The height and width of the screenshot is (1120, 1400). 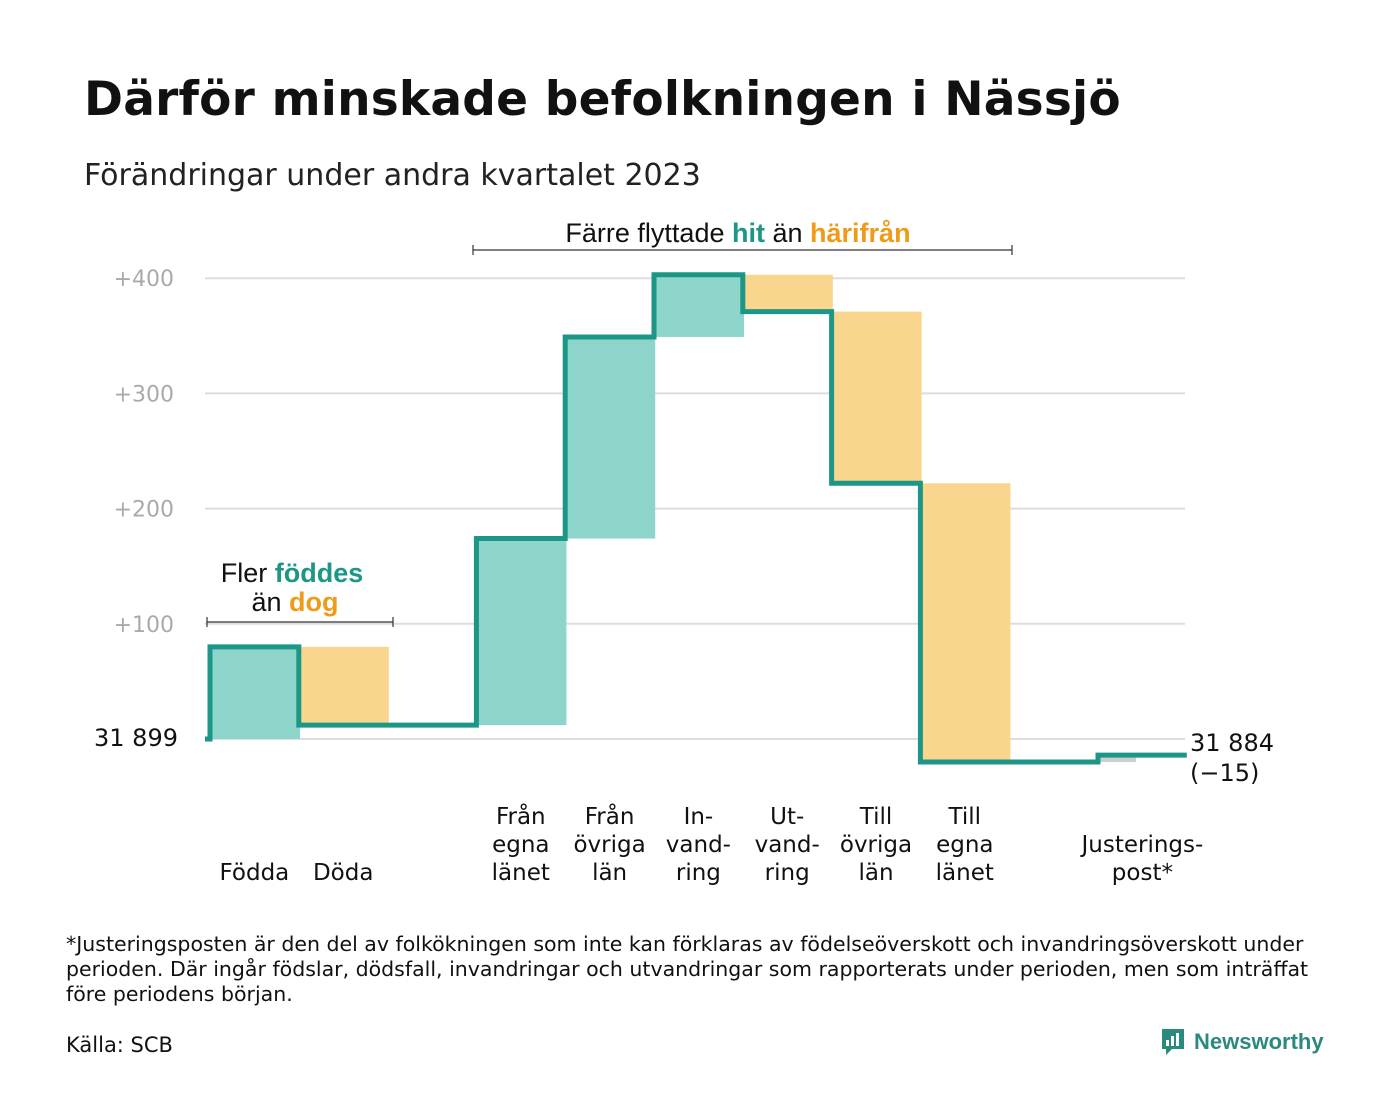 What do you see at coordinates (521, 873) in the screenshot?
I see `category-label-3-2: länet` at bounding box center [521, 873].